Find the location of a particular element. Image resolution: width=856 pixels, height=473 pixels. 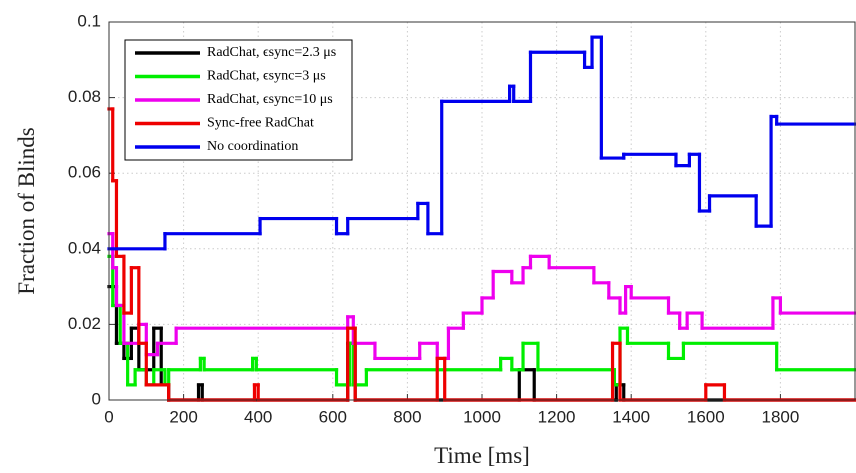

x-tick-label: 400 is located at coordinates (258, 416).